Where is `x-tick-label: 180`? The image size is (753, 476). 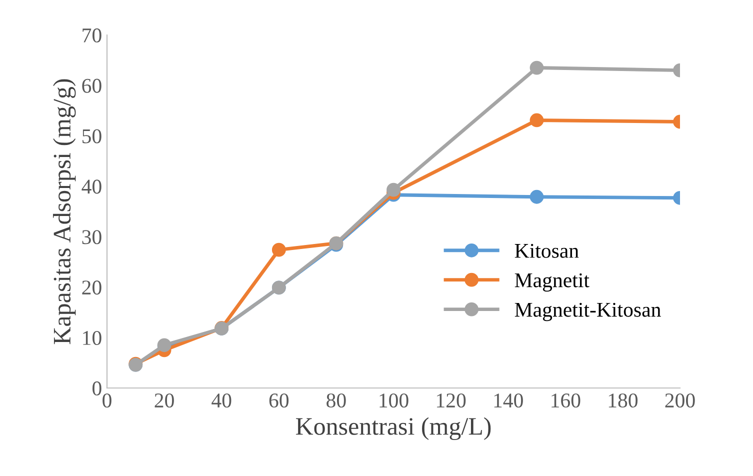 x-tick-label: 180 is located at coordinates (623, 400).